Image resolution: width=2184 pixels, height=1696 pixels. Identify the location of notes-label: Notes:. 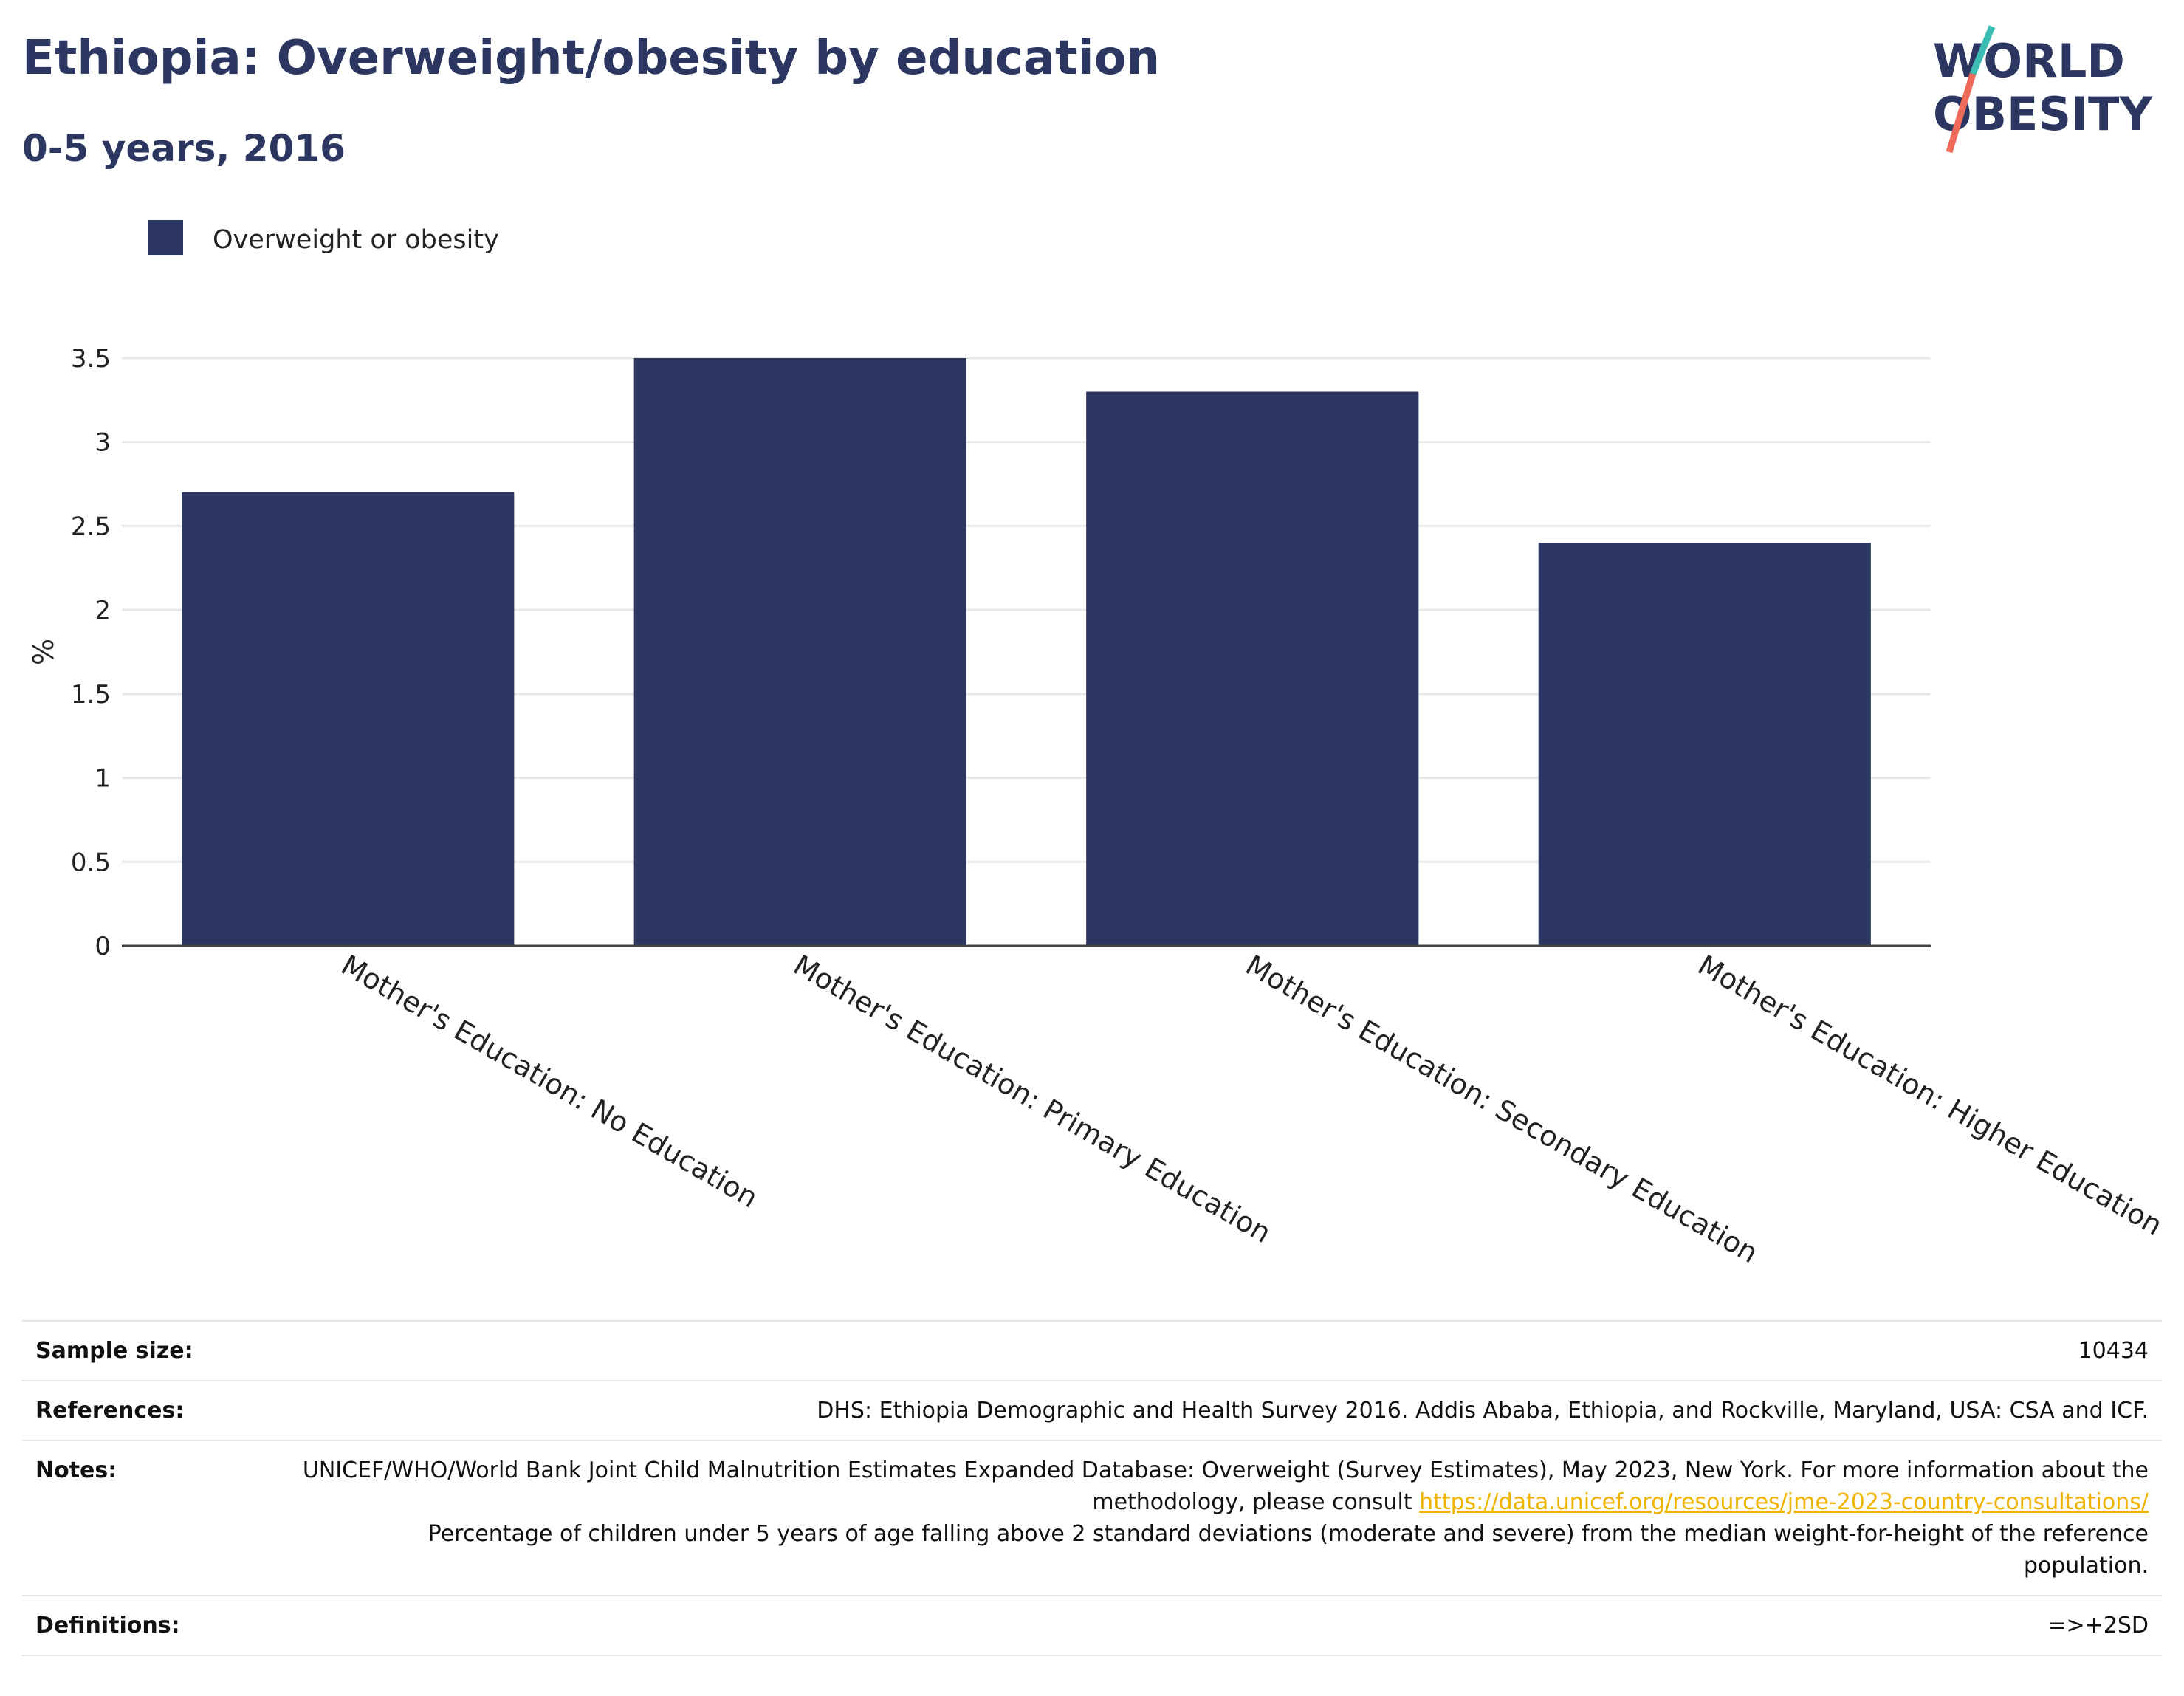
(154, 1518).